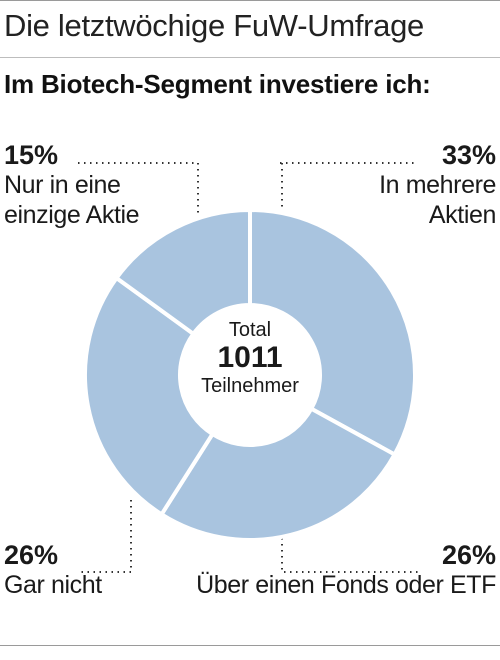 The width and height of the screenshot is (500, 660). I want to click on slice-label-0: 33% In mehrere Aktien, so click(437, 185).